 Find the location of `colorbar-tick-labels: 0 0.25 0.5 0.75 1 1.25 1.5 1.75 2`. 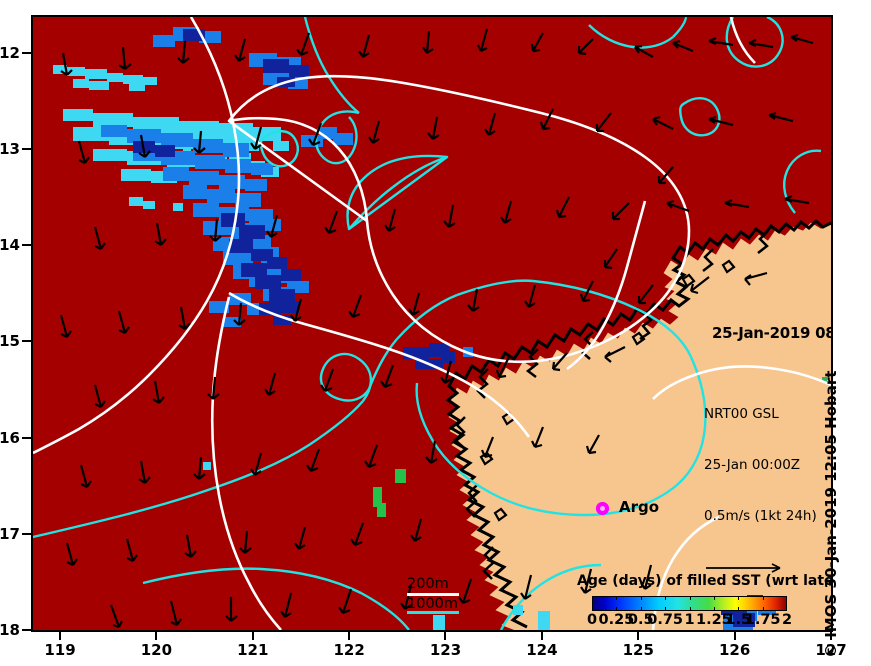

colorbar-tick-labels: 0 0.25 0.5 0.75 1 1.25 1.5 1.75 2 is located at coordinates (689, 621).